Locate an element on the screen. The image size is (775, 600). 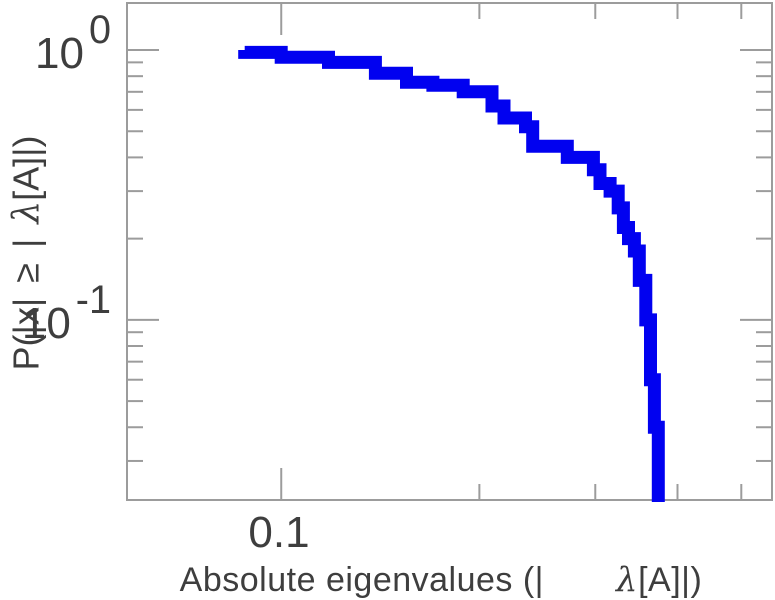
y-axis-title-text: P(|x| ≥ | is located at coordinates (26, 297).